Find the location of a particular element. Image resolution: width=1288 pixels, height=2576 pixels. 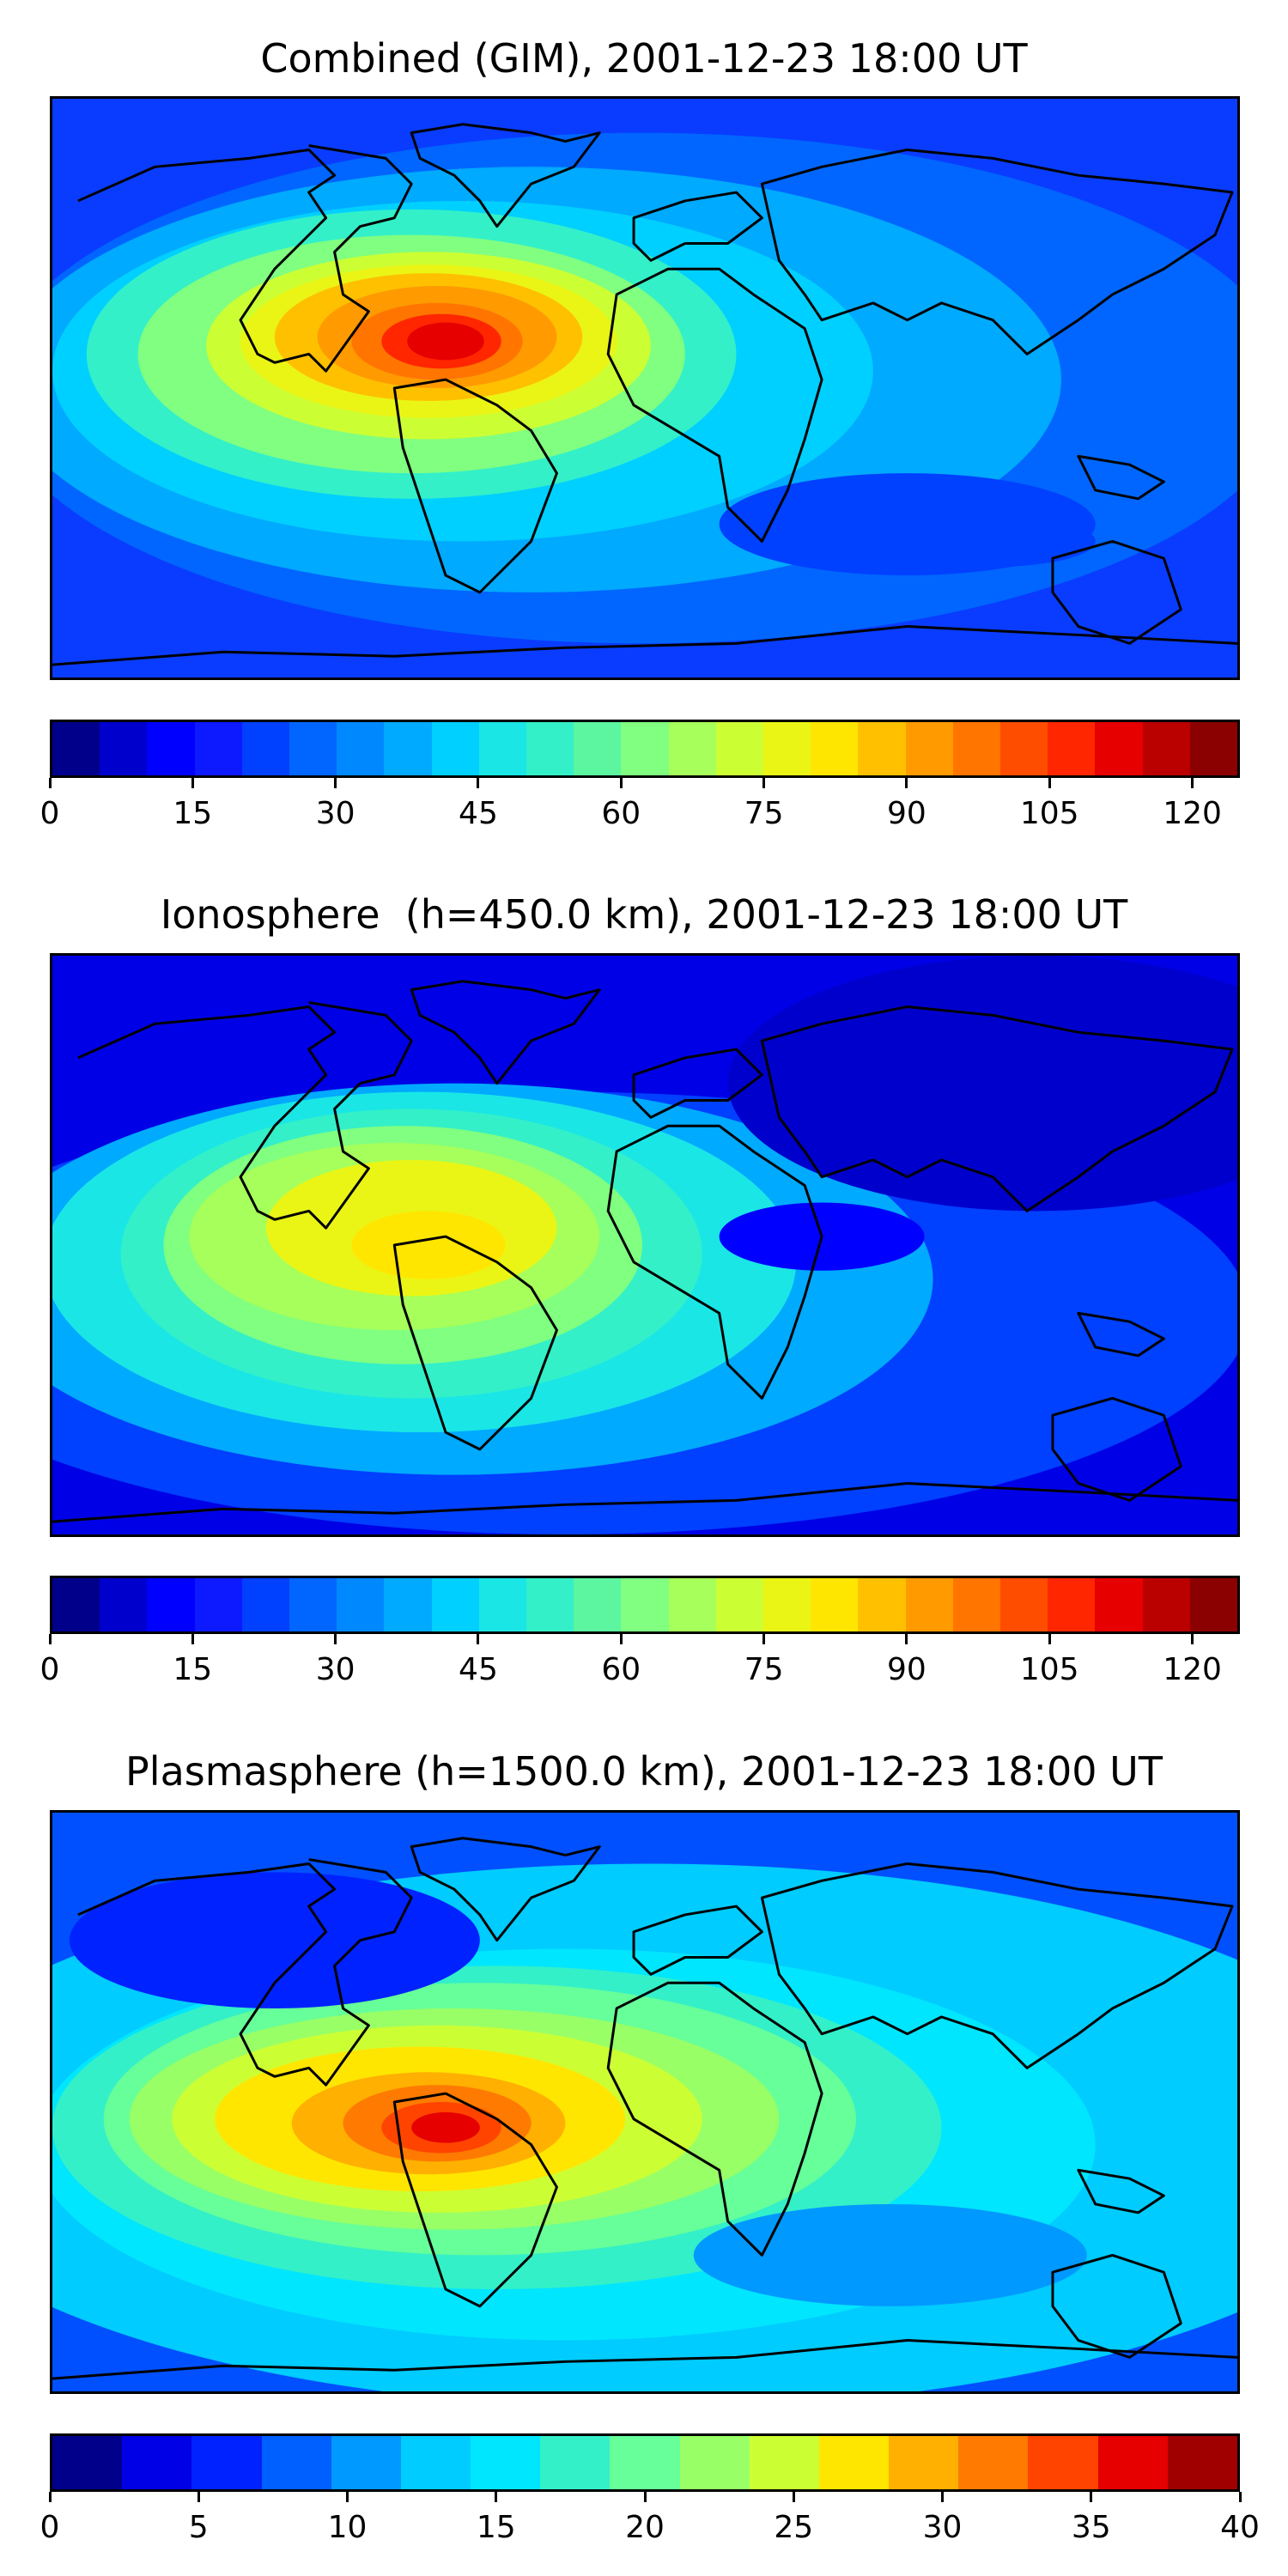

tick-label: 45 is located at coordinates (479, 1670).